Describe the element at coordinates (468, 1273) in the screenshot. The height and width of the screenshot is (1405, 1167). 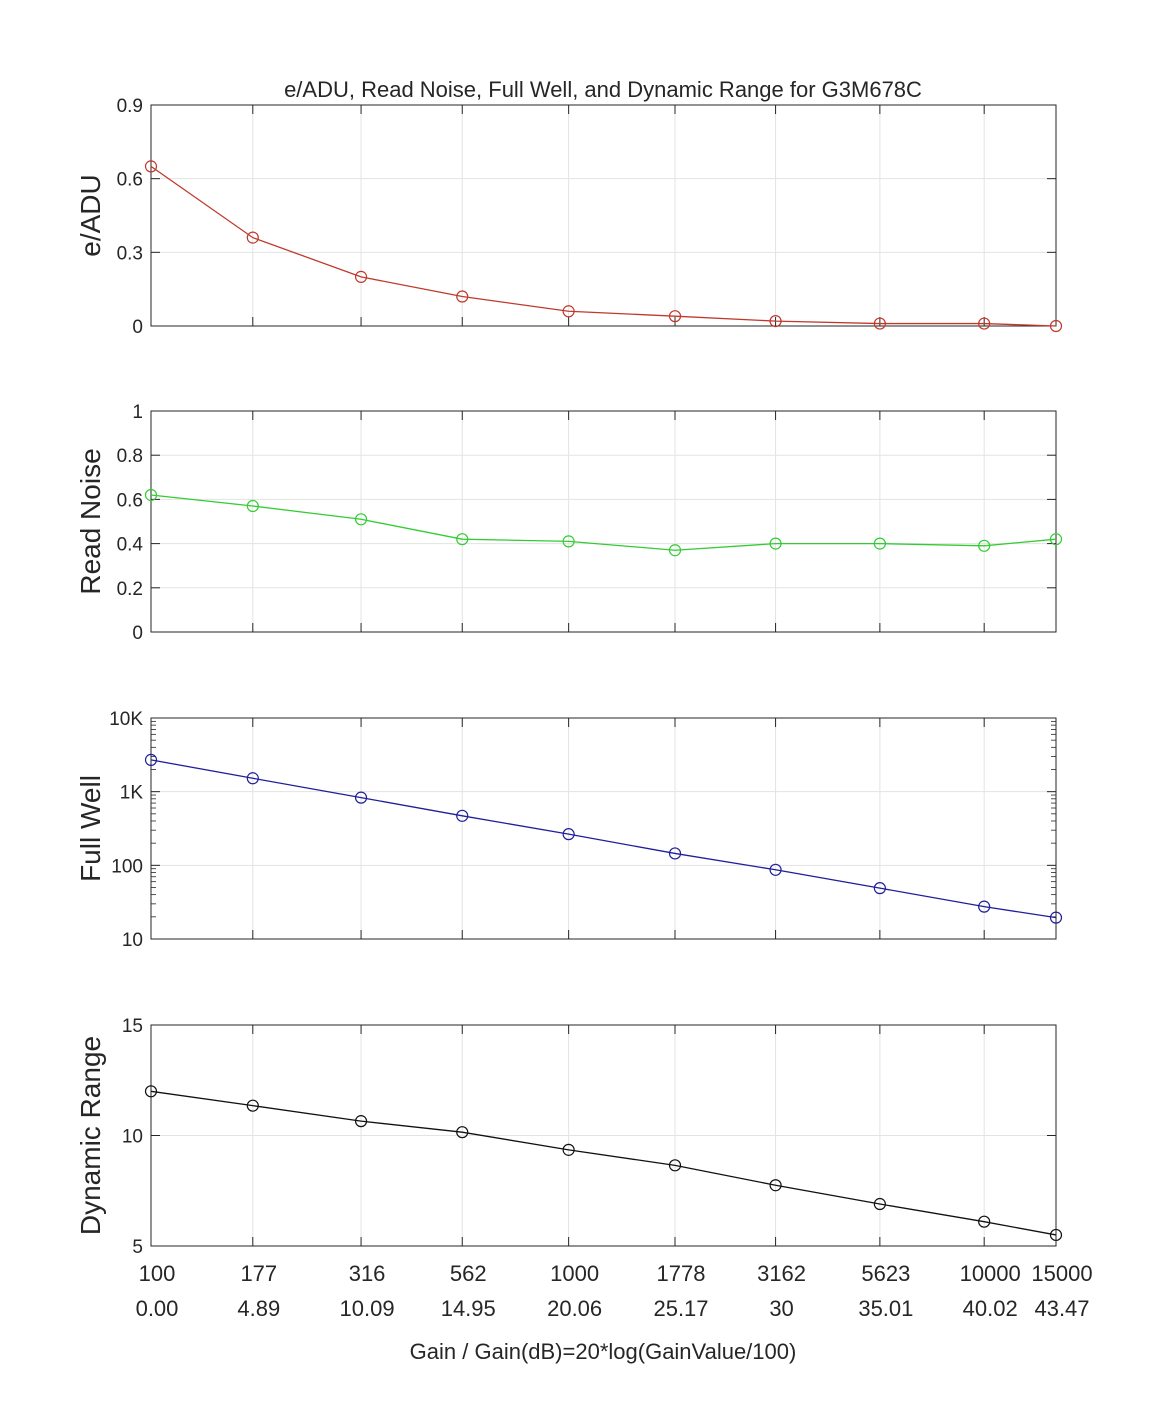
I see `x-tick-label-gain: 562` at that location.